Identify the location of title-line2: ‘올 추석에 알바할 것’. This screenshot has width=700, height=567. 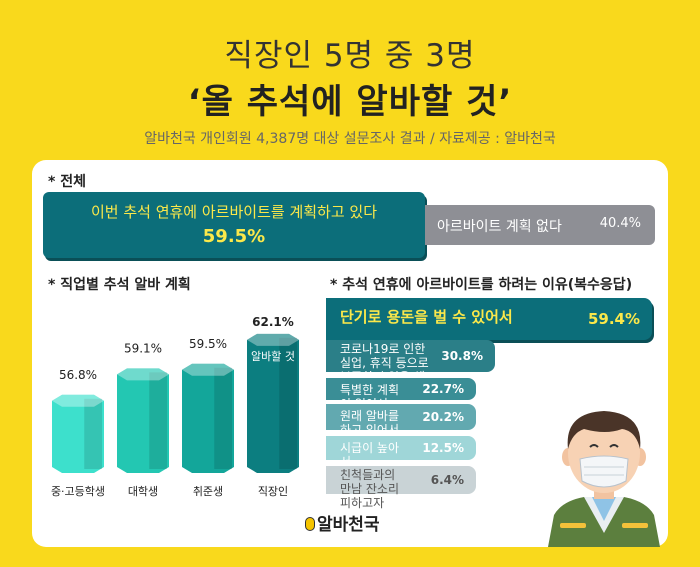
(350, 102).